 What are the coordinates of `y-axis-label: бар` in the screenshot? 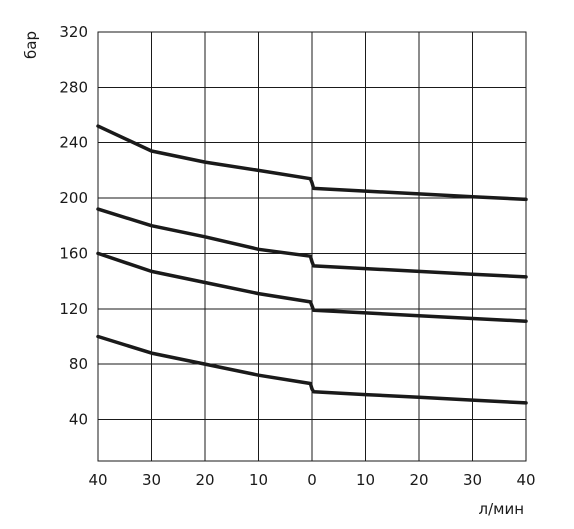 It's located at (31, 45).